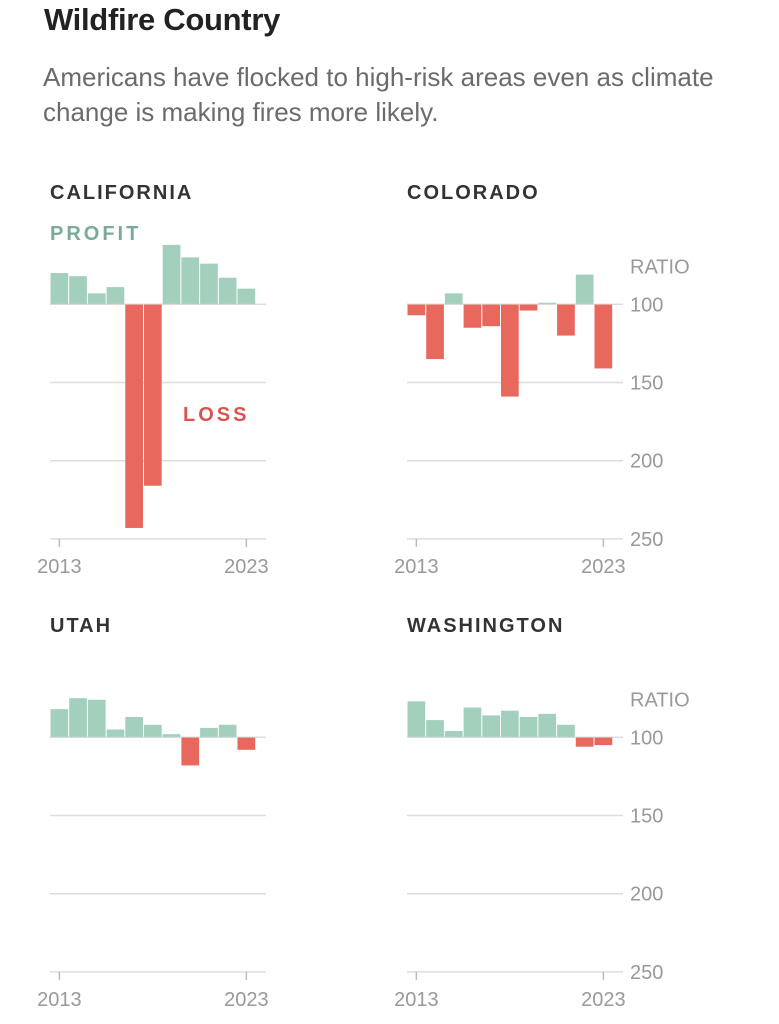 This screenshot has width=779, height=1024. What do you see at coordinates (246, 743) in the screenshot?
I see `bar-utah-2023` at bounding box center [246, 743].